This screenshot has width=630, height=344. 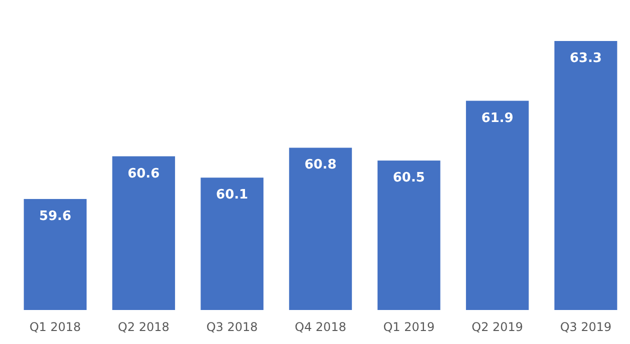 I want to click on x-tick-label: Q1 2019, so click(x=409, y=327).